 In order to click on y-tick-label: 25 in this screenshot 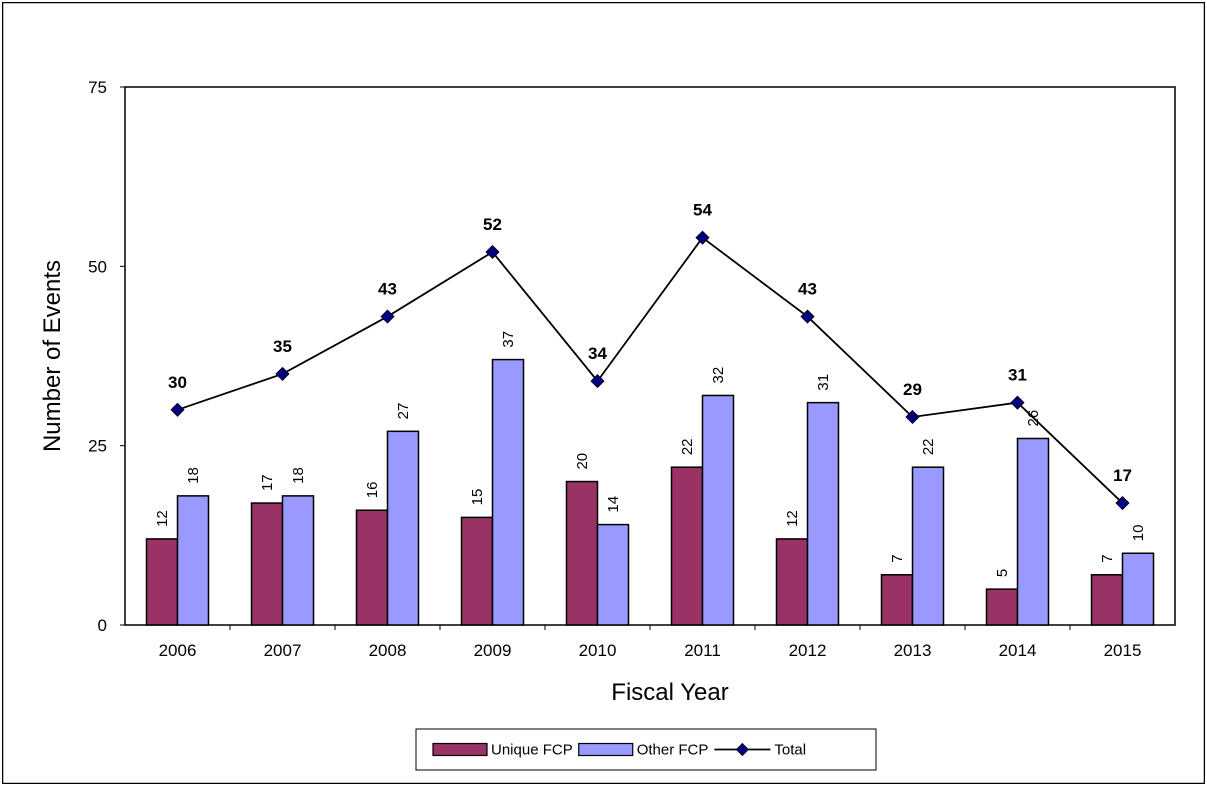, I will do `click(97, 446)`.